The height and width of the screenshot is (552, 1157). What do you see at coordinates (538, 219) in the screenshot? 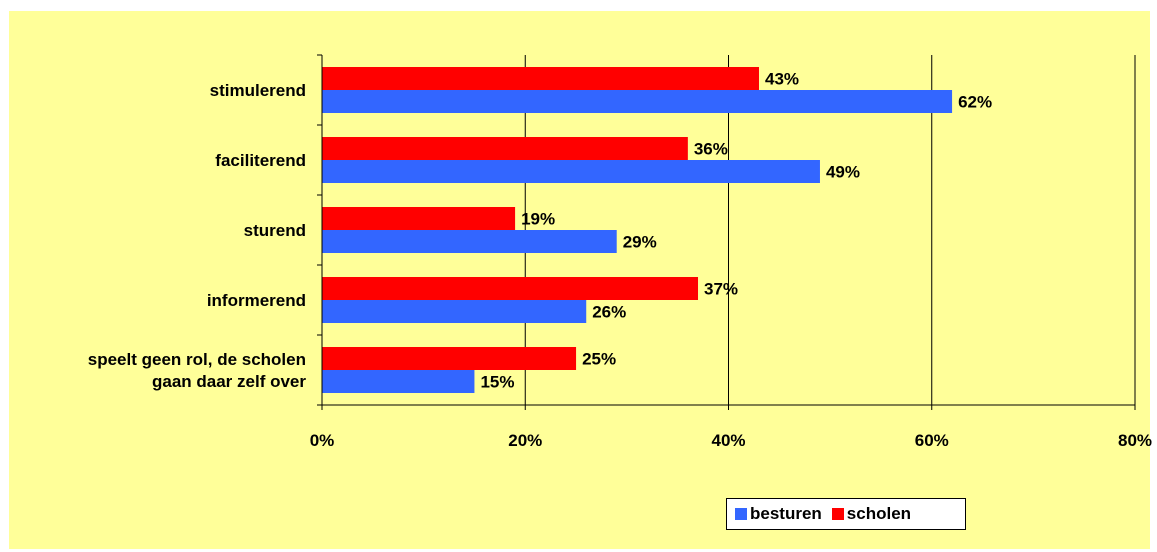
I see `data-label-scholen-2: 19%` at bounding box center [538, 219].